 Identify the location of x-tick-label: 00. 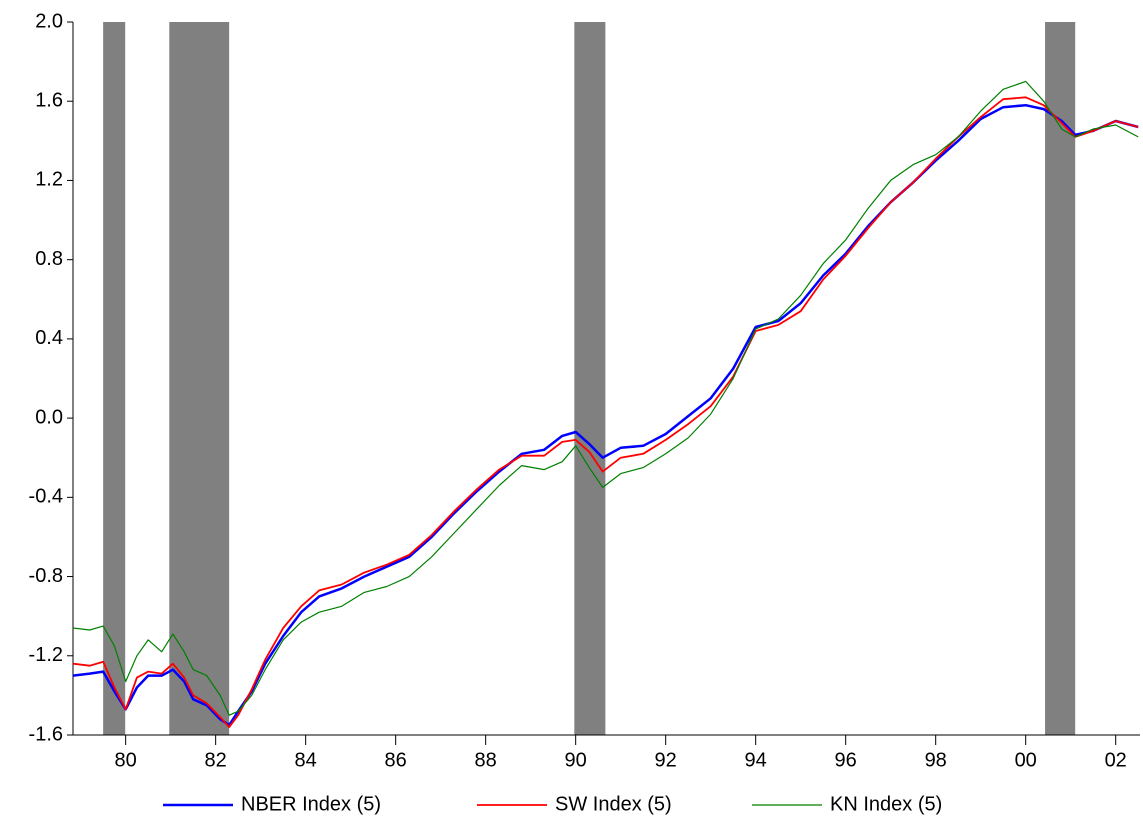
(1026, 760).